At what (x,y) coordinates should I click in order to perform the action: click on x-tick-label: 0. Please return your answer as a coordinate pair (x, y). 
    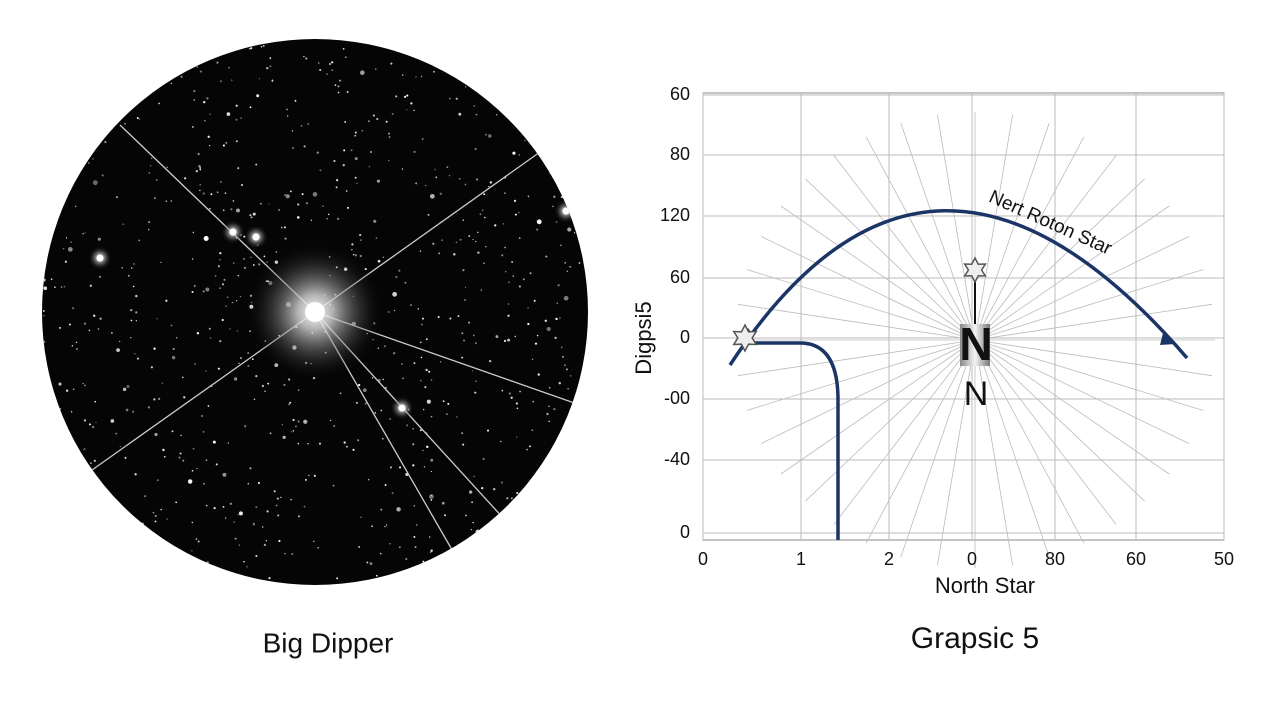
    Looking at the image, I should click on (972, 559).